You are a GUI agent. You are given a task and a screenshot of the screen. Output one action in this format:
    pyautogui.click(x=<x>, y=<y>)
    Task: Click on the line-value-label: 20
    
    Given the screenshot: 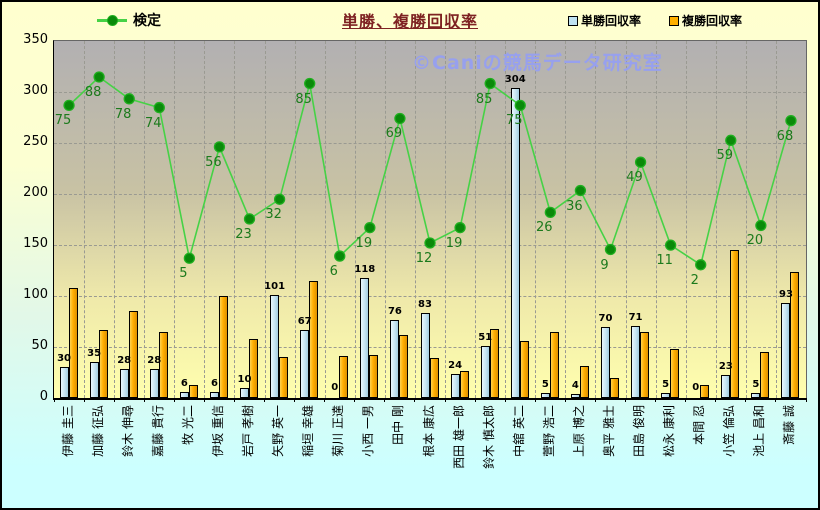 What is the action you would take?
    pyautogui.click(x=755, y=241)
    